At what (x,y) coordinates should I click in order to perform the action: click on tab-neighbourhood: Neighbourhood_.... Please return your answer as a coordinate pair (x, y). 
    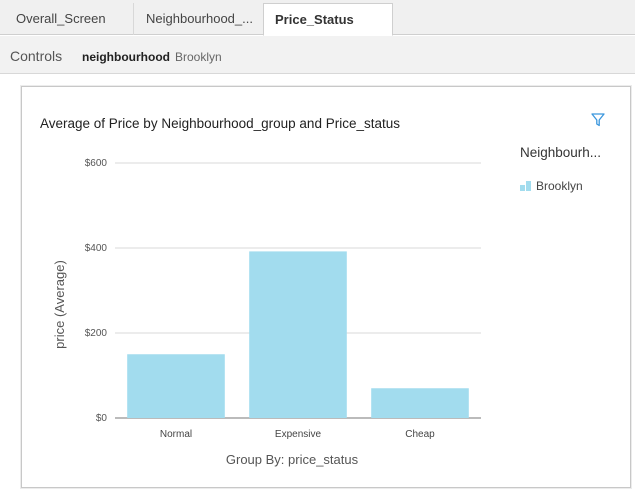
    Looking at the image, I should click on (199, 18).